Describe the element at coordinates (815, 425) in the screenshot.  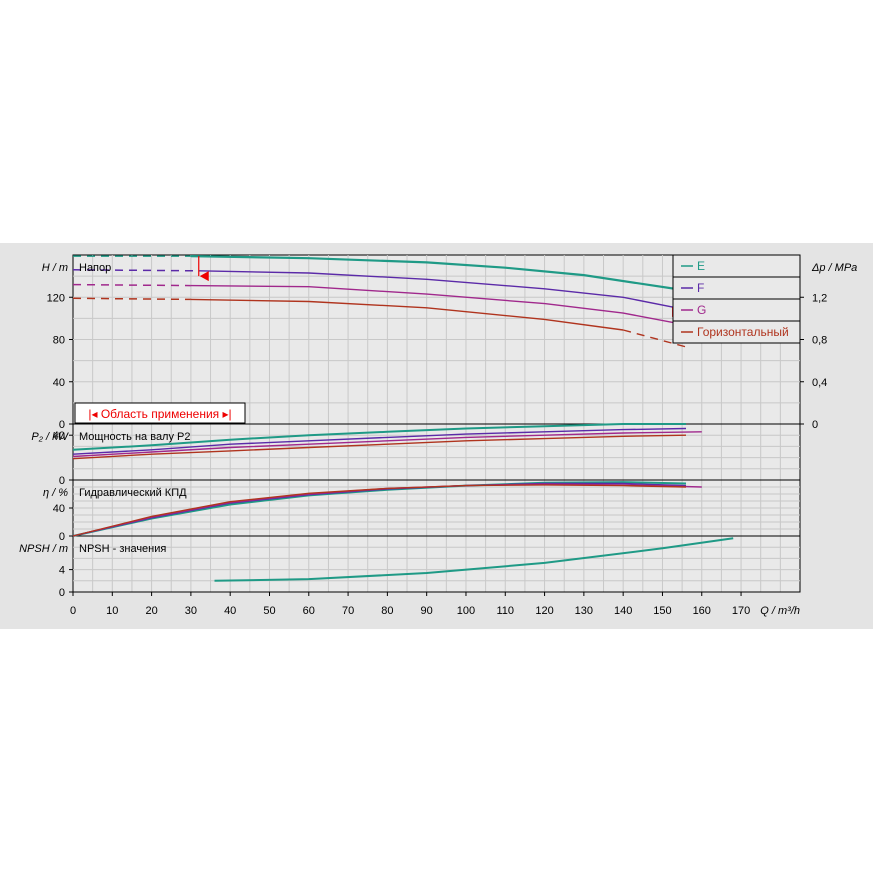
I see `y2-tick-label: 0` at that location.